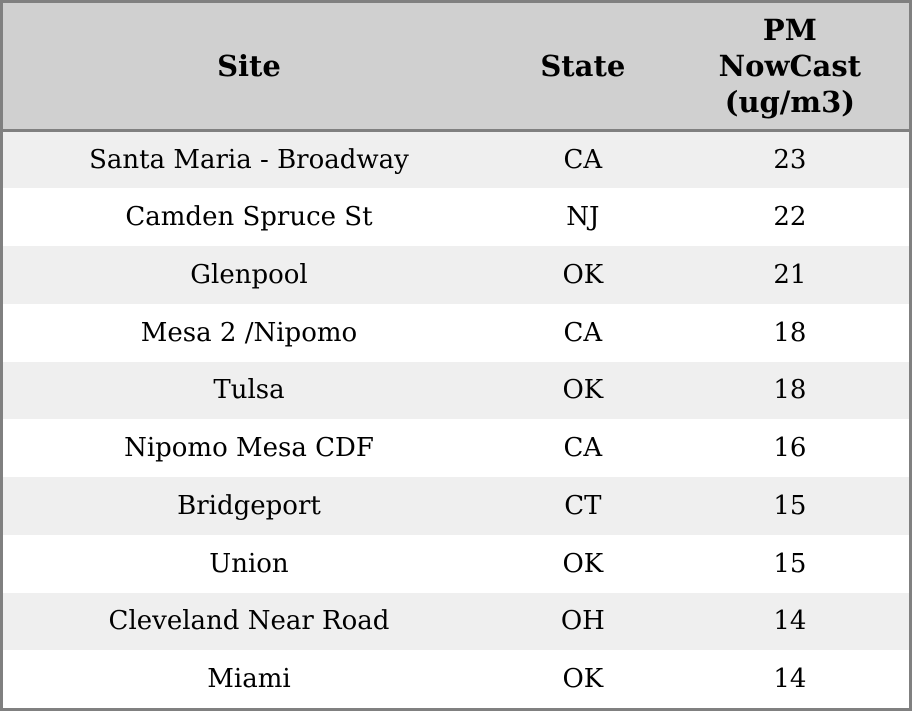 The width and height of the screenshot is (912, 711). What do you see at coordinates (249, 67) in the screenshot?
I see `column-header-site: Site` at bounding box center [249, 67].